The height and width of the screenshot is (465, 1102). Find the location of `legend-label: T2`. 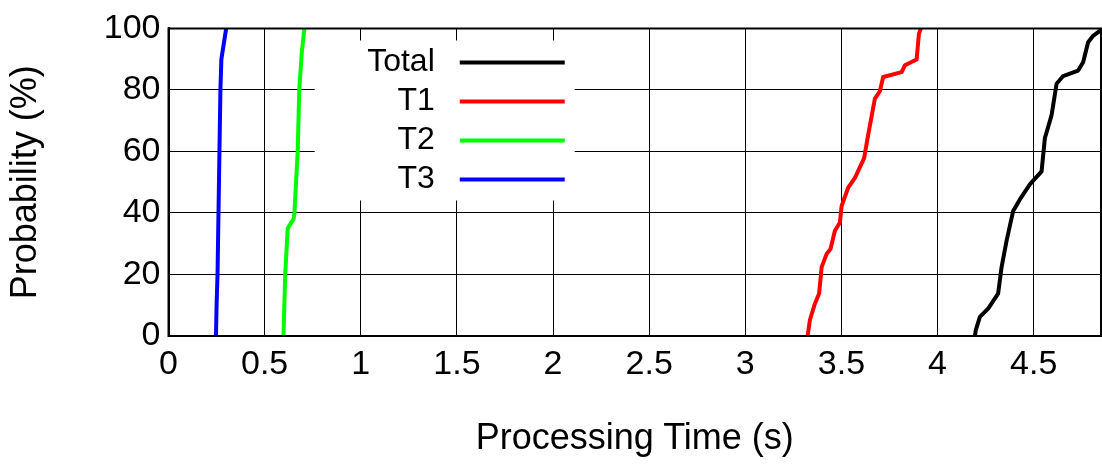

legend-label: T2 is located at coordinates (416, 138).